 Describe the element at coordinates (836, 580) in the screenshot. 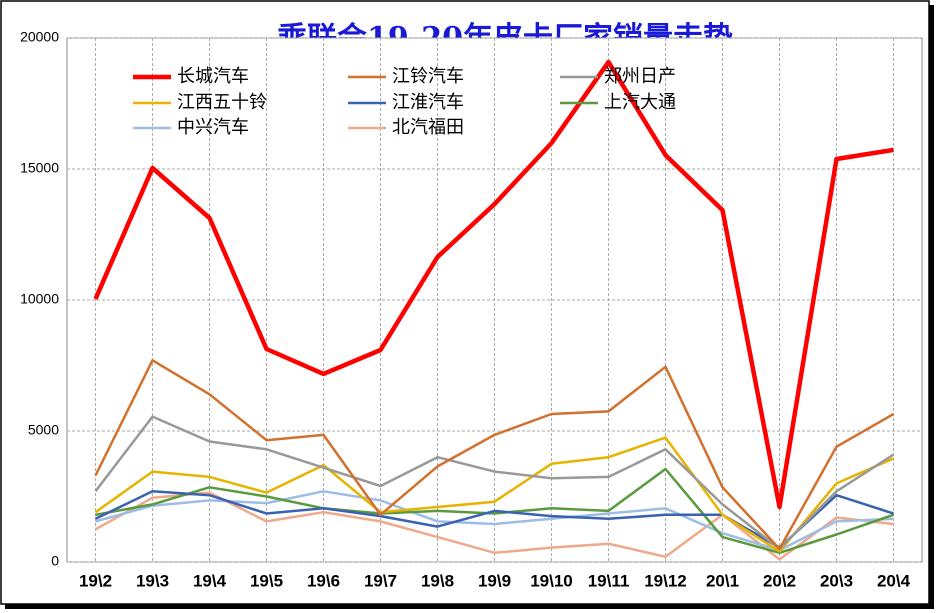

I see `x-tick-label: 20\3` at that location.